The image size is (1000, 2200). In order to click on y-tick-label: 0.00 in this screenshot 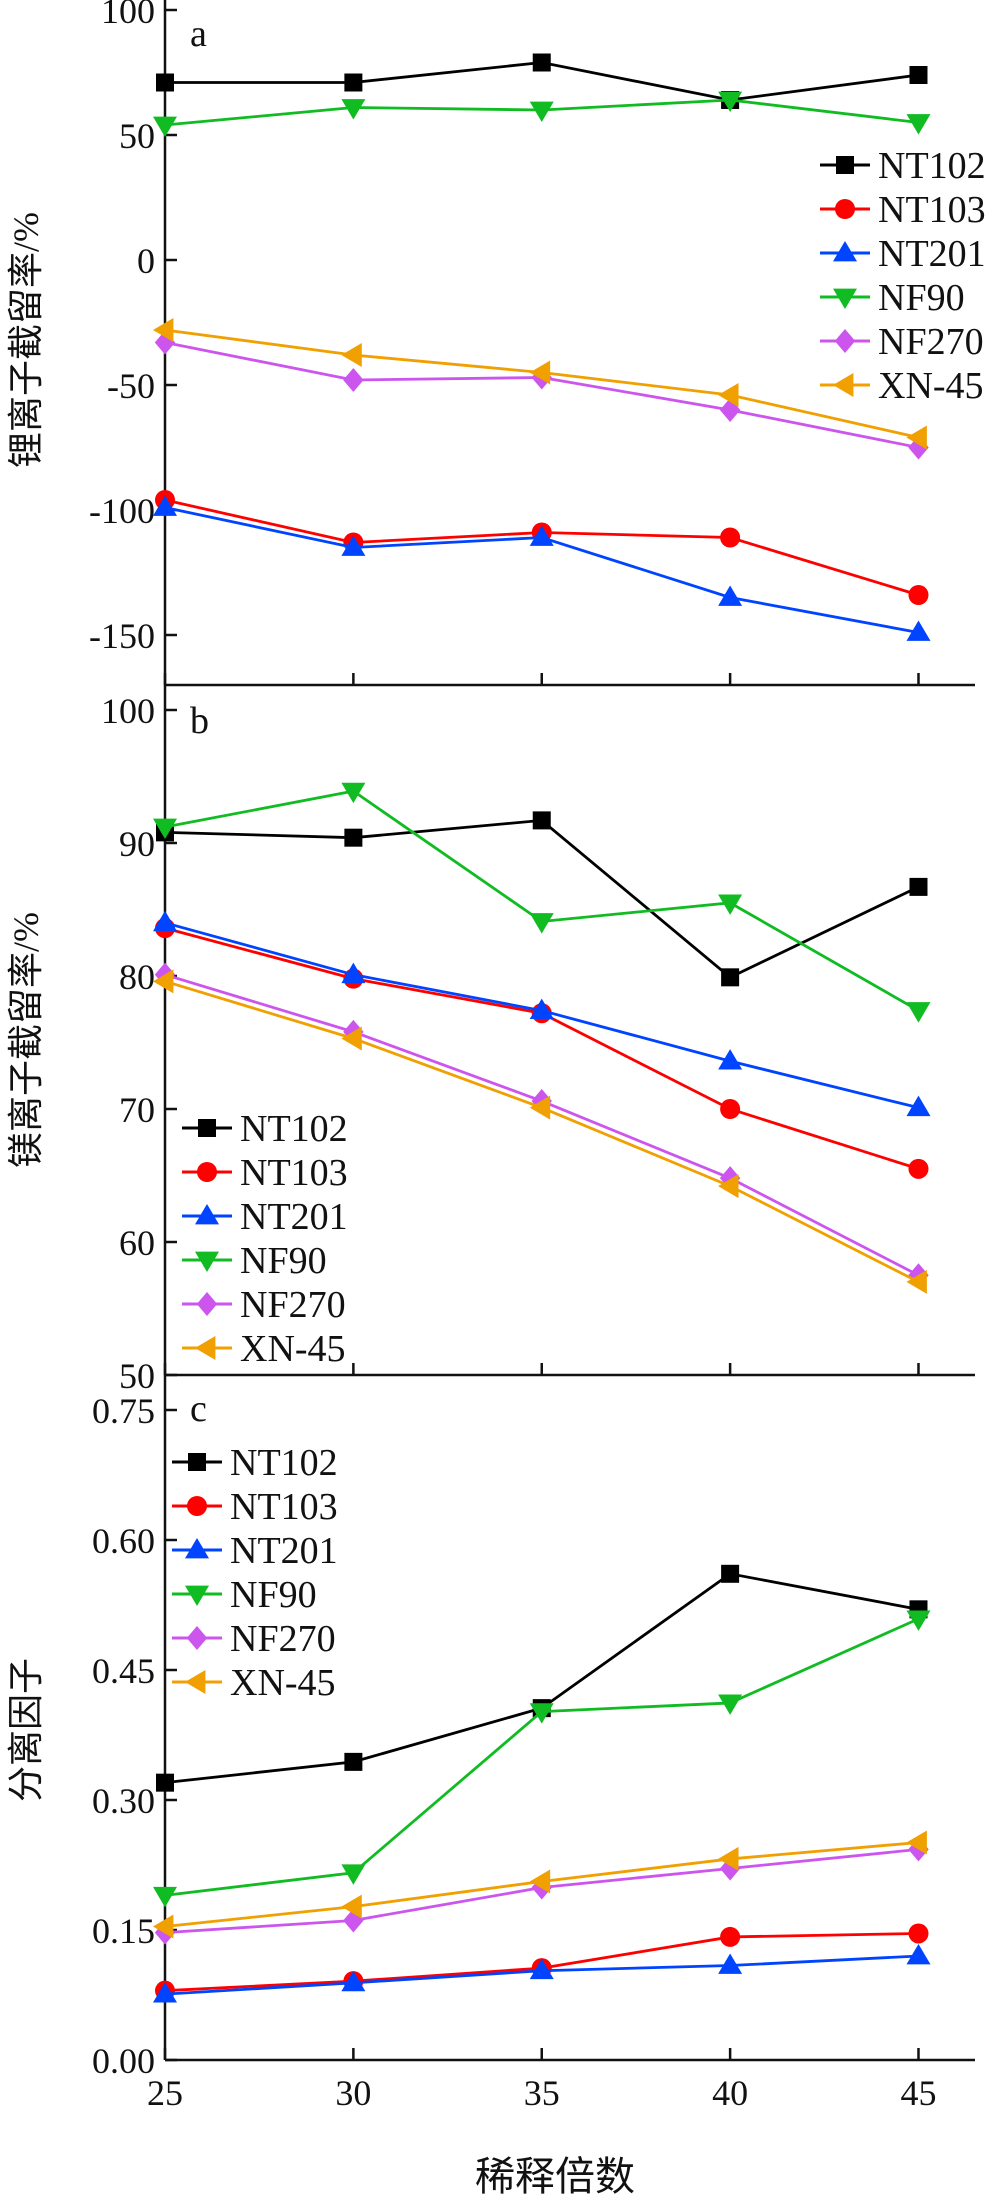, I will do `click(123, 2061)`.